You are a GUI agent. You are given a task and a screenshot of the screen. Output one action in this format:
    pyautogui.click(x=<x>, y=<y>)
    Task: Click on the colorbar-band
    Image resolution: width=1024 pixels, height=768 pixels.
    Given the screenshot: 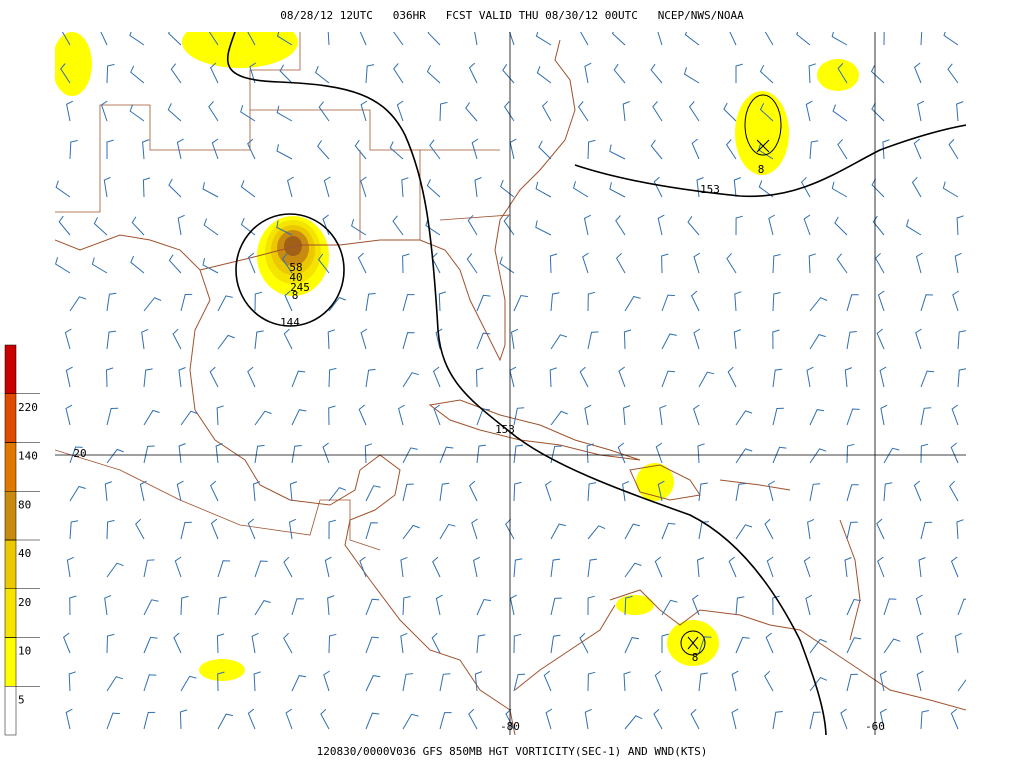 What is the action you would take?
    pyautogui.click(x=10, y=516)
    